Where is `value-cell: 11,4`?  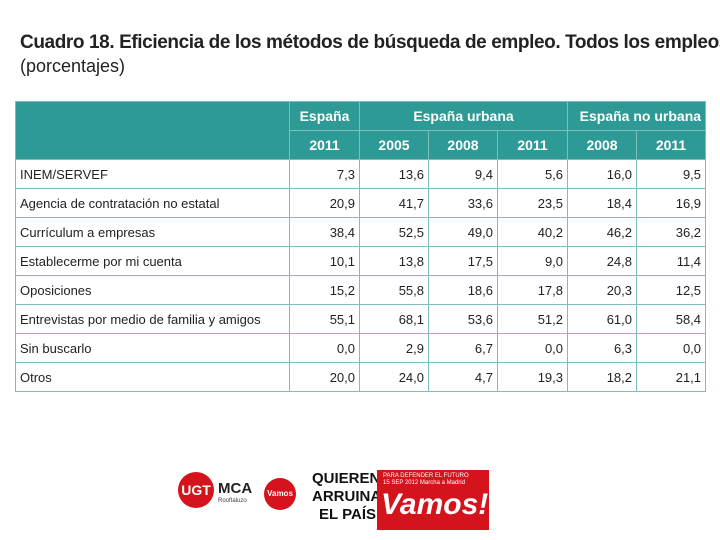 value-cell: 11,4 is located at coordinates (671, 261).